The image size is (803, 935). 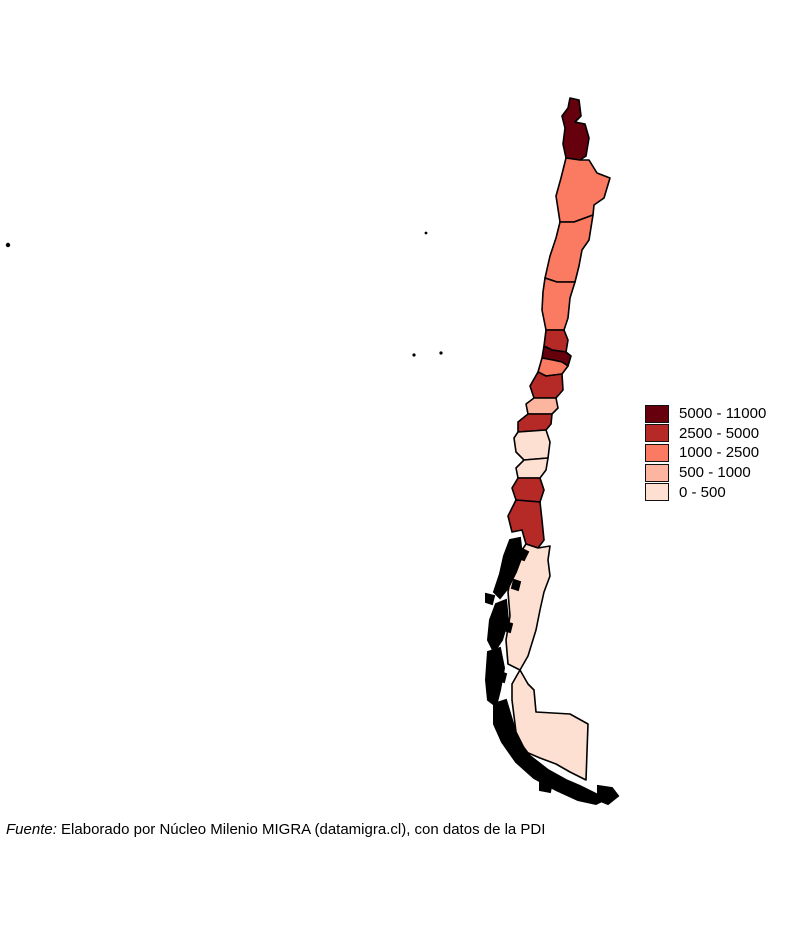 I want to click on legend-label: 5000 - 11000, so click(x=723, y=414).